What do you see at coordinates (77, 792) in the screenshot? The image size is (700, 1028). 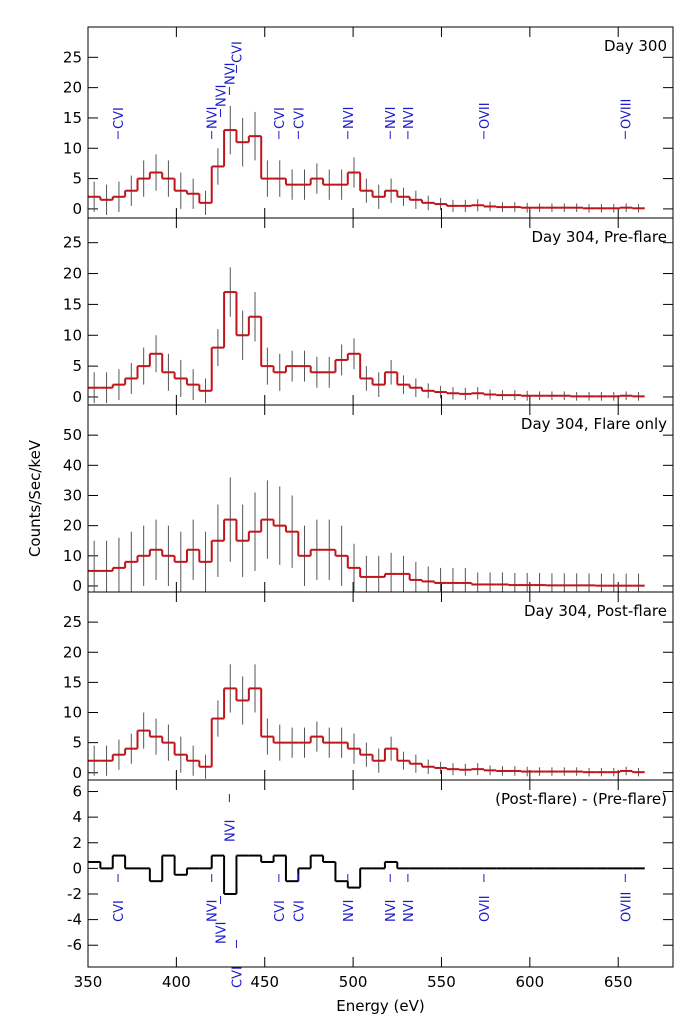 I see `y-tick-label: 6` at bounding box center [77, 792].